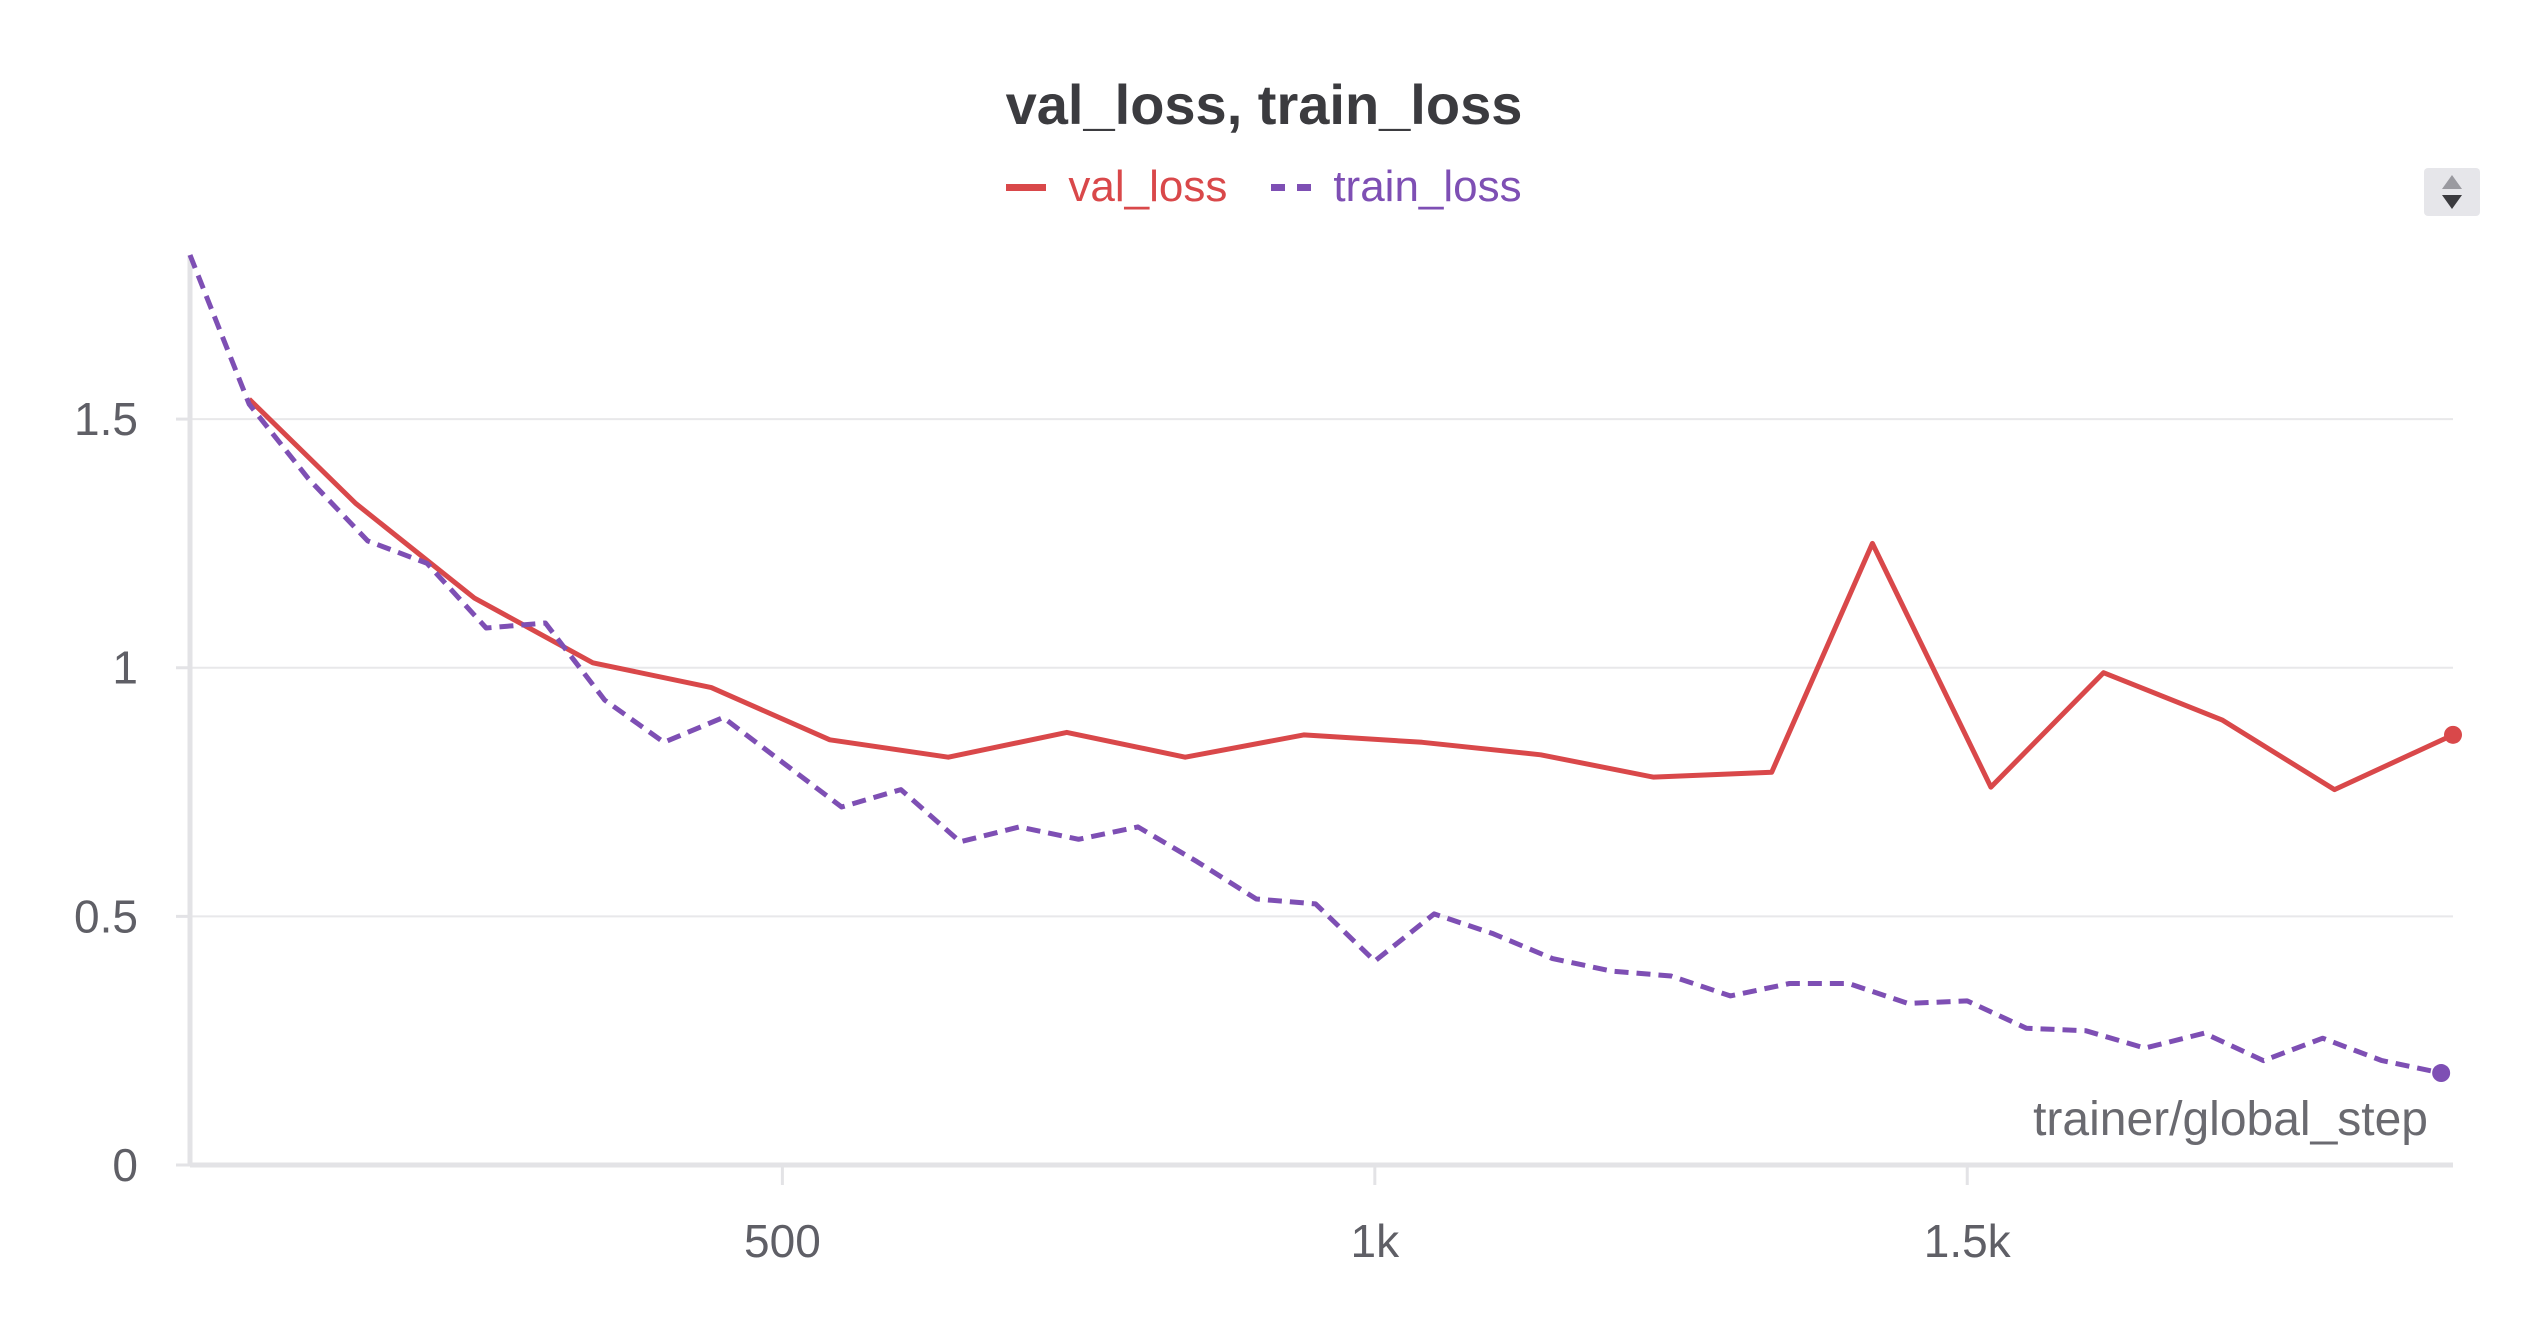 This screenshot has height=1328, width=2528. What do you see at coordinates (2453, 734) in the screenshot?
I see `series-endpoint-val-loss` at bounding box center [2453, 734].